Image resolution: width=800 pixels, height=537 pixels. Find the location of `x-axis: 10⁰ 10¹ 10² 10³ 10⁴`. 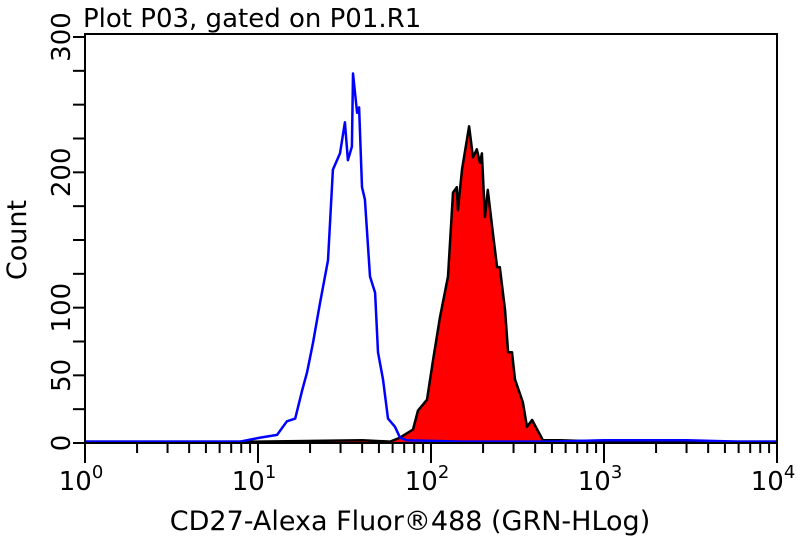

x-axis: 10⁰ 10¹ 10² 10³ 10⁴ is located at coordinates (427, 470).